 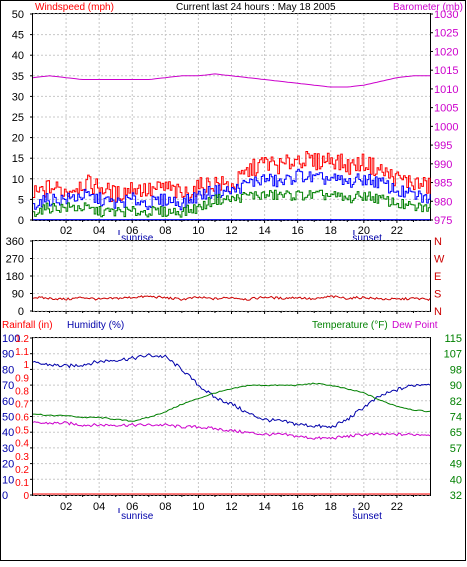 I want to click on humidity-tick-label: 10, so click(x=8, y=480).